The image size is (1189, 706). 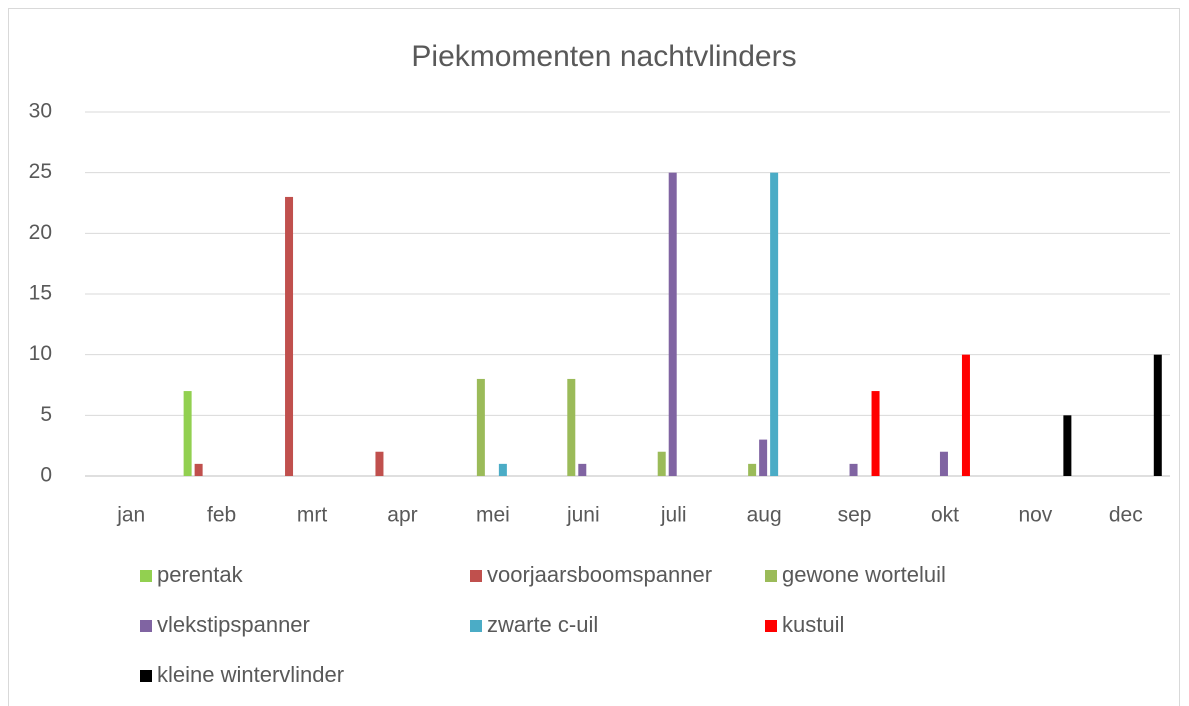 What do you see at coordinates (46, 414) in the screenshot?
I see `y-tick-label: 5` at bounding box center [46, 414].